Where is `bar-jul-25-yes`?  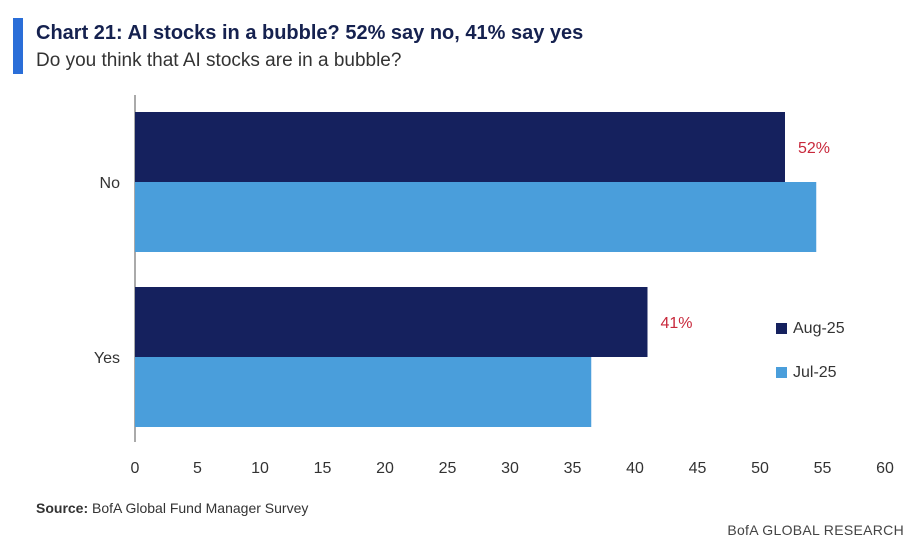
bar-jul-25-yes is located at coordinates (363, 392).